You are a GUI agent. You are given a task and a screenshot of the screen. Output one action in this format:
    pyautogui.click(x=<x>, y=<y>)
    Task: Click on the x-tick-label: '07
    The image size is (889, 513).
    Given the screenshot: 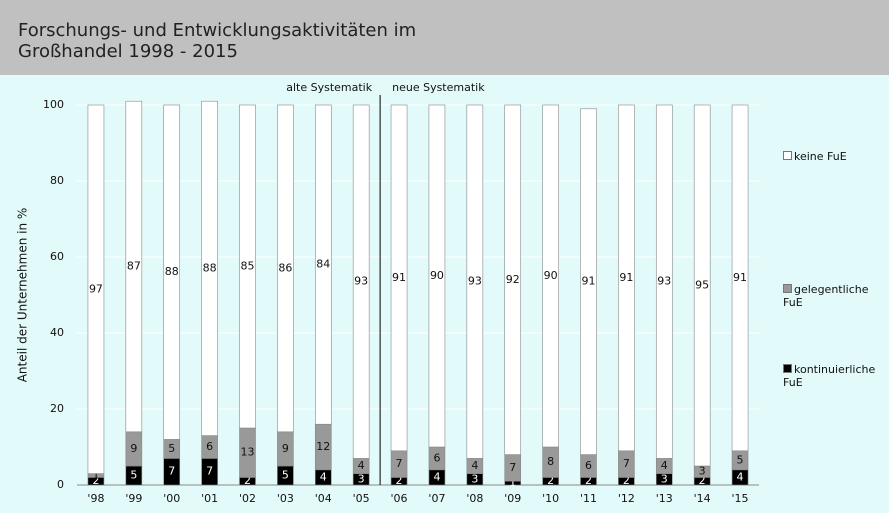 What is the action you would take?
    pyautogui.click(x=436, y=498)
    